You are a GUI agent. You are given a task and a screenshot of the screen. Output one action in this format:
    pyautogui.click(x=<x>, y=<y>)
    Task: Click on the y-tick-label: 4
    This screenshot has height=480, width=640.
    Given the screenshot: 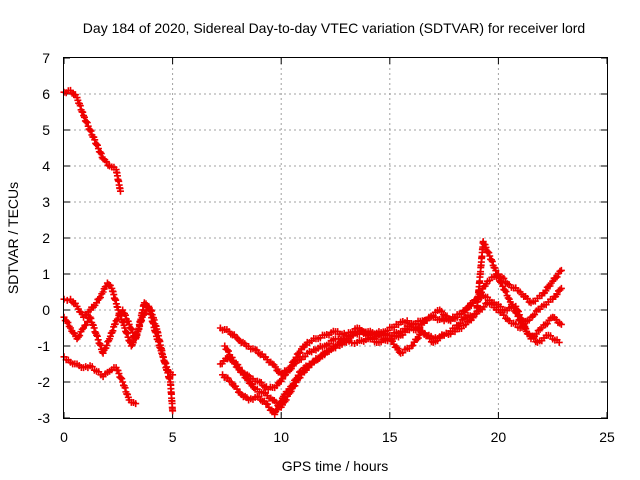 What is the action you would take?
    pyautogui.click(x=46, y=166)
    